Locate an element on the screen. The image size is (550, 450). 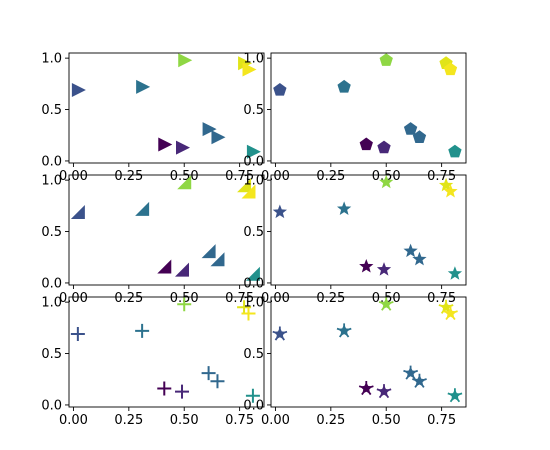
subplot-2: 0.000.250.500.750.00.51.0 is located at coordinates (355, 118).